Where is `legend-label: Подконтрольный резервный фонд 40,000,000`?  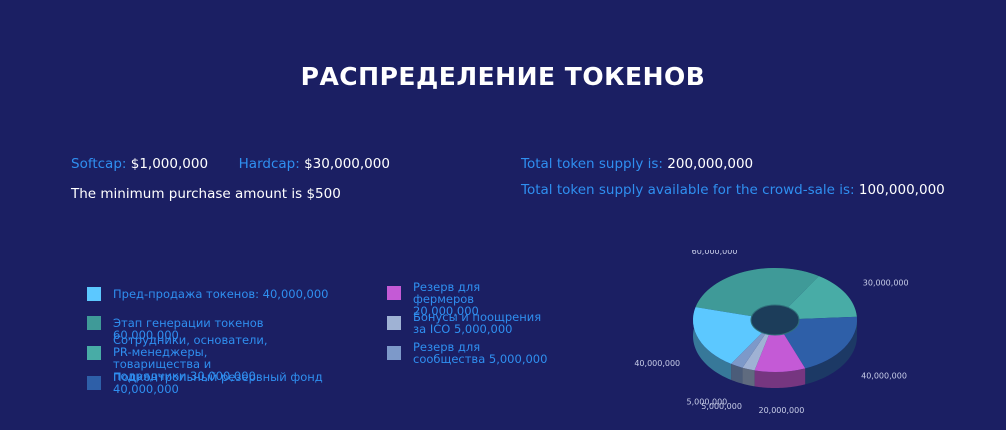
legend-label: Подконтрольный резервный фонд 40,000,000 is located at coordinates (218, 383).